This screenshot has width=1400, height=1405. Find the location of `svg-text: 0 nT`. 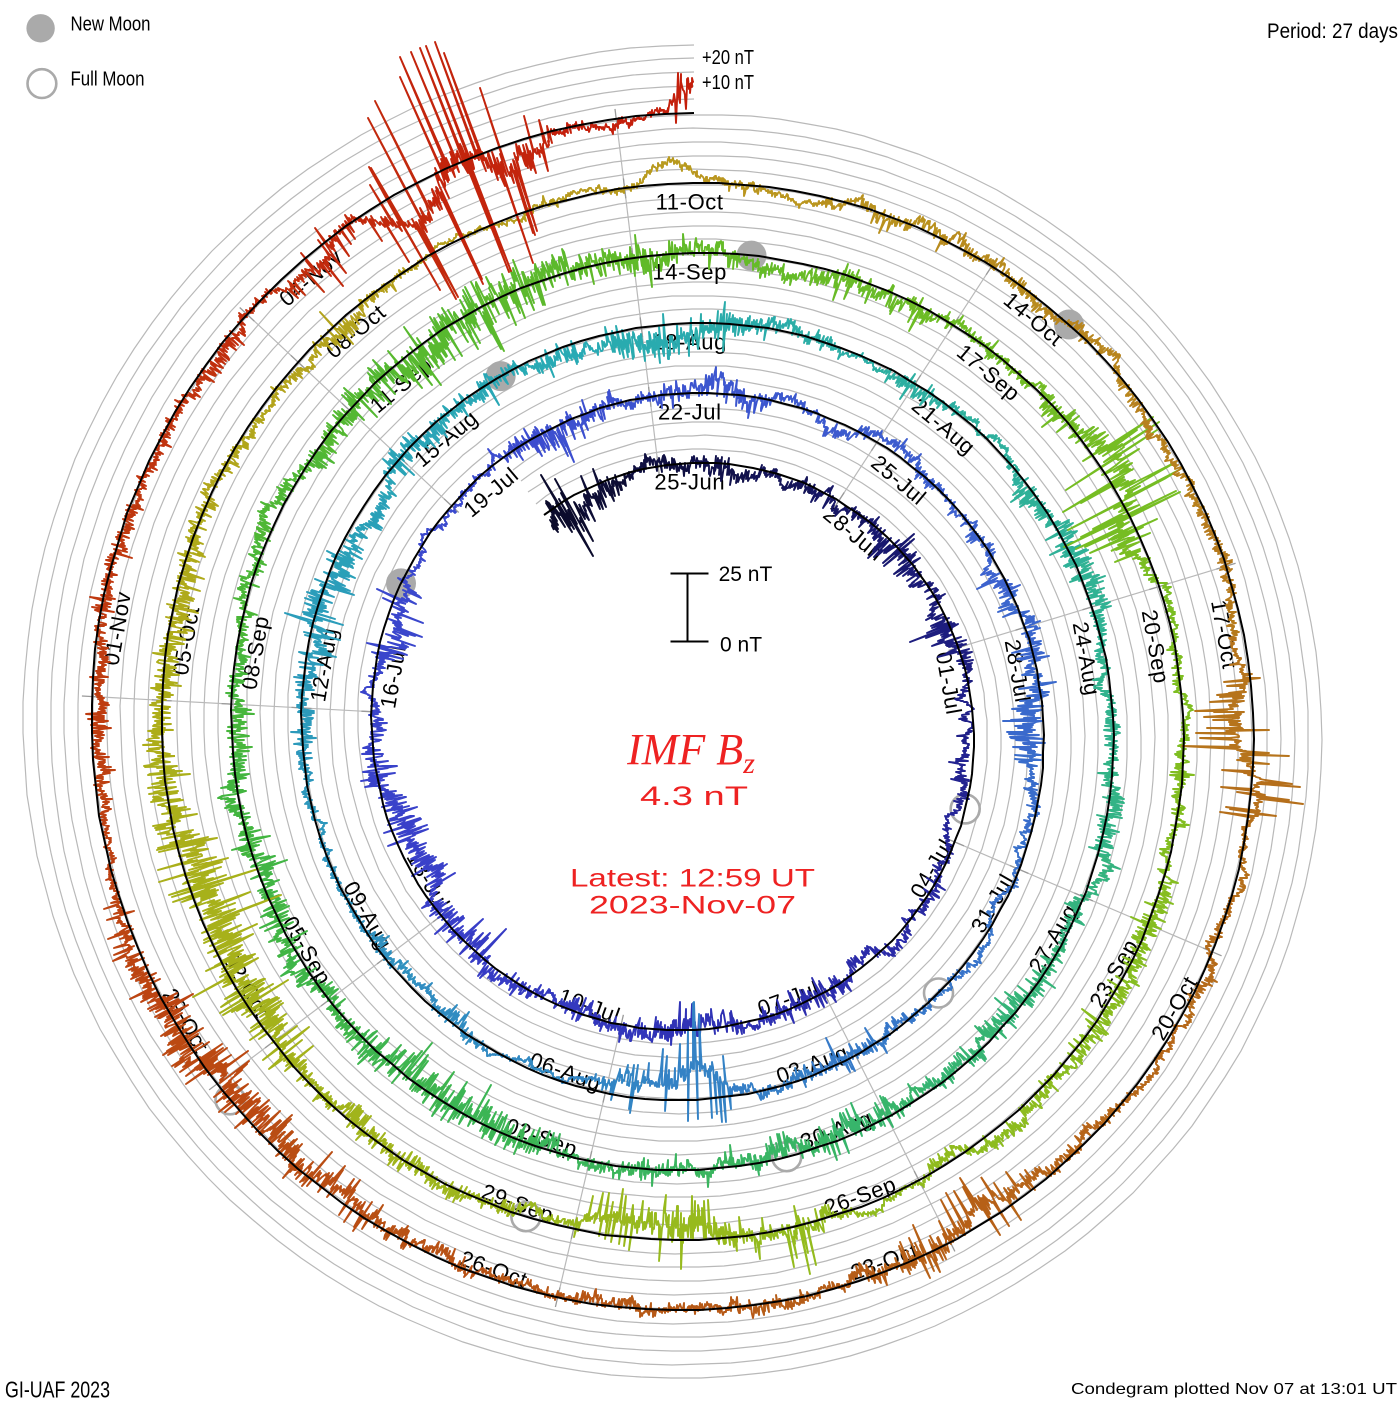

svg-text: 0 nT is located at coordinates (741, 645).